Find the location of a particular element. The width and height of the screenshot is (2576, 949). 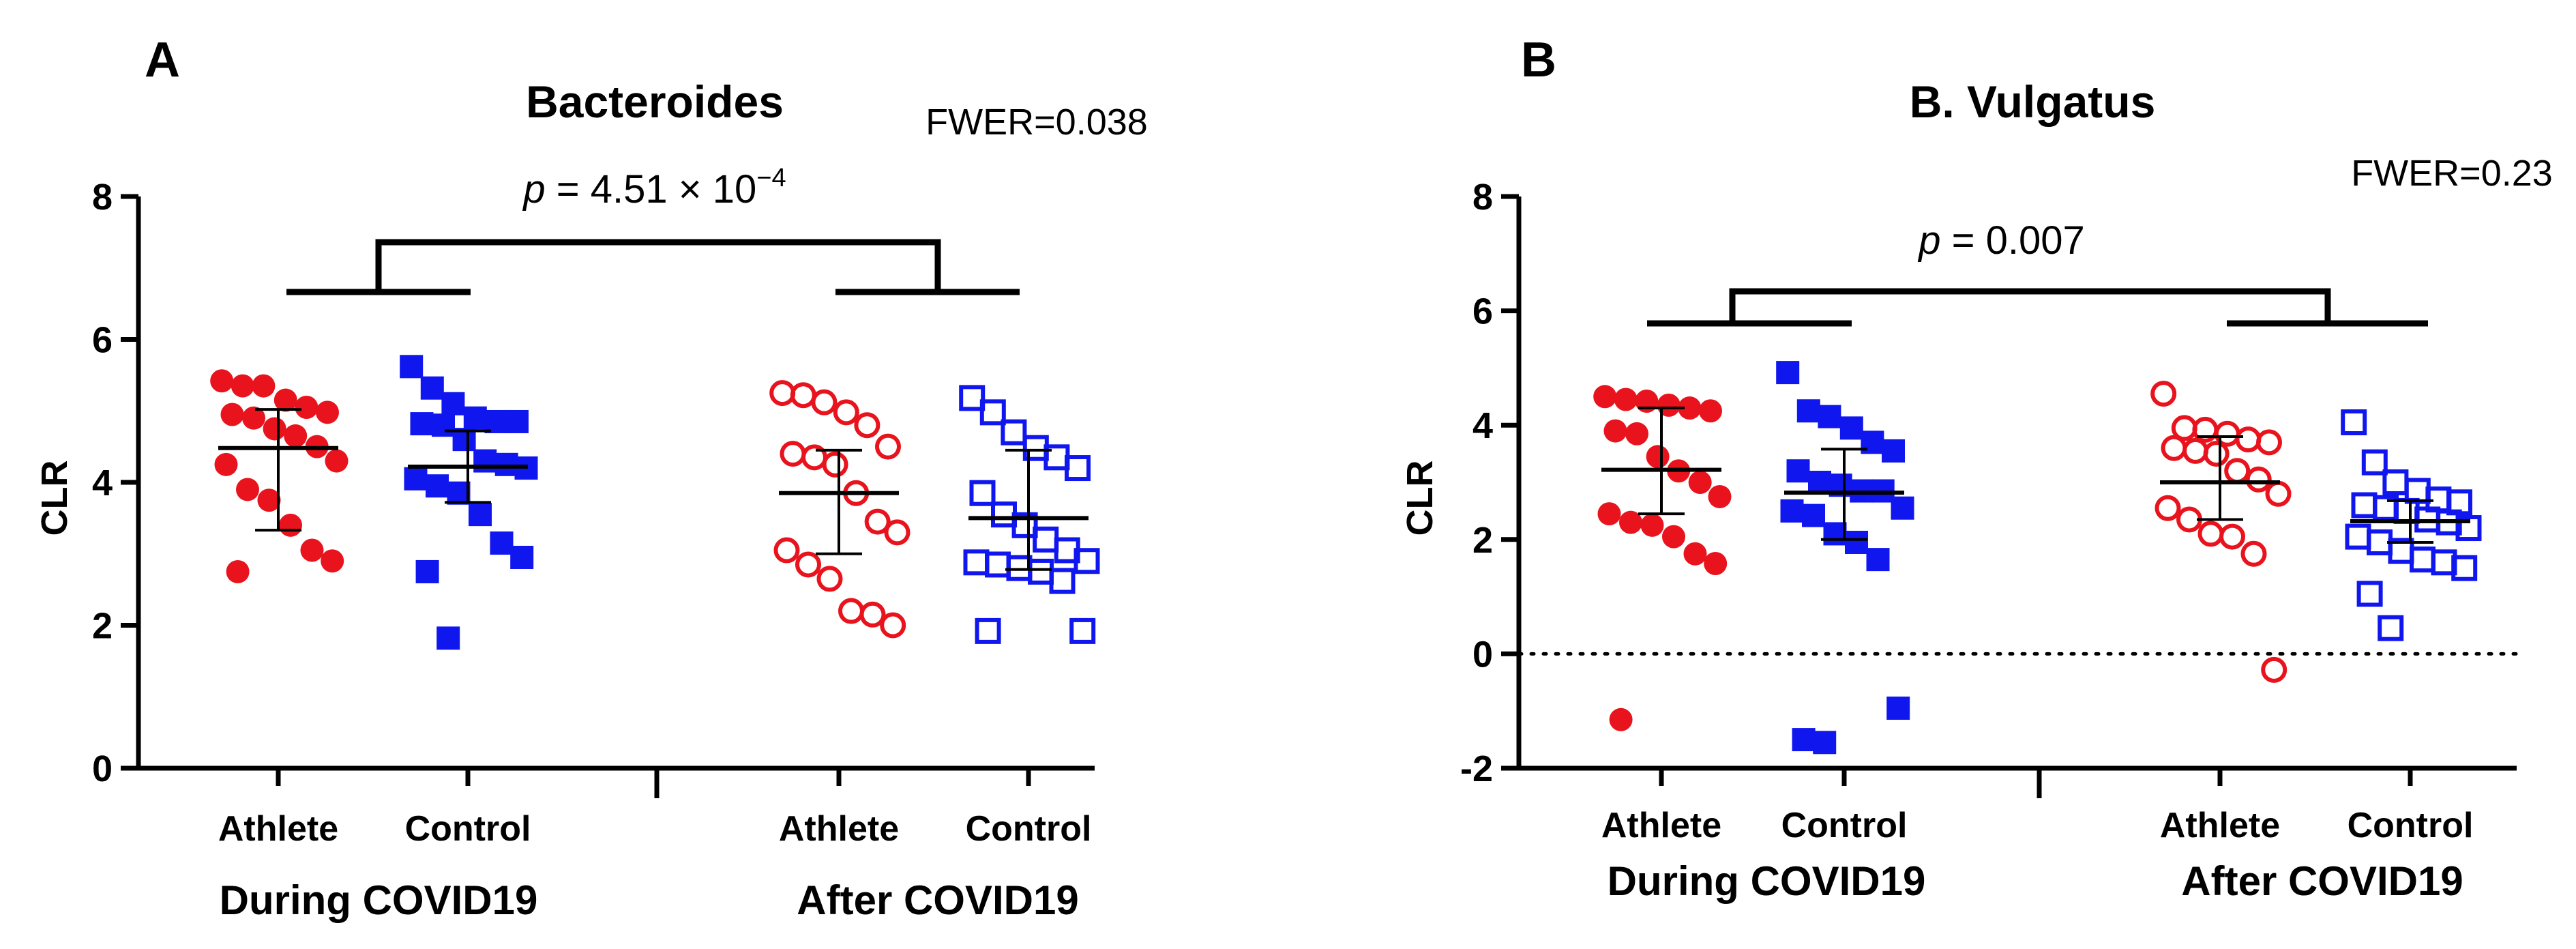

panel-b-y-tick-label: 2 is located at coordinates (1482, 540).